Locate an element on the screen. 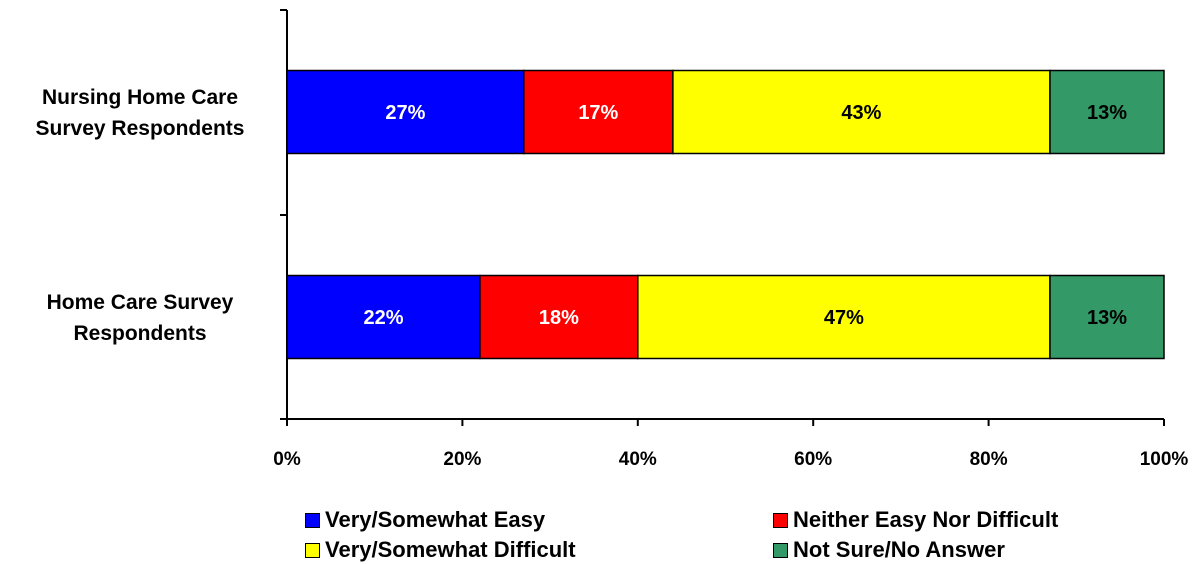  x-tick-label: 20% is located at coordinates (462, 459).